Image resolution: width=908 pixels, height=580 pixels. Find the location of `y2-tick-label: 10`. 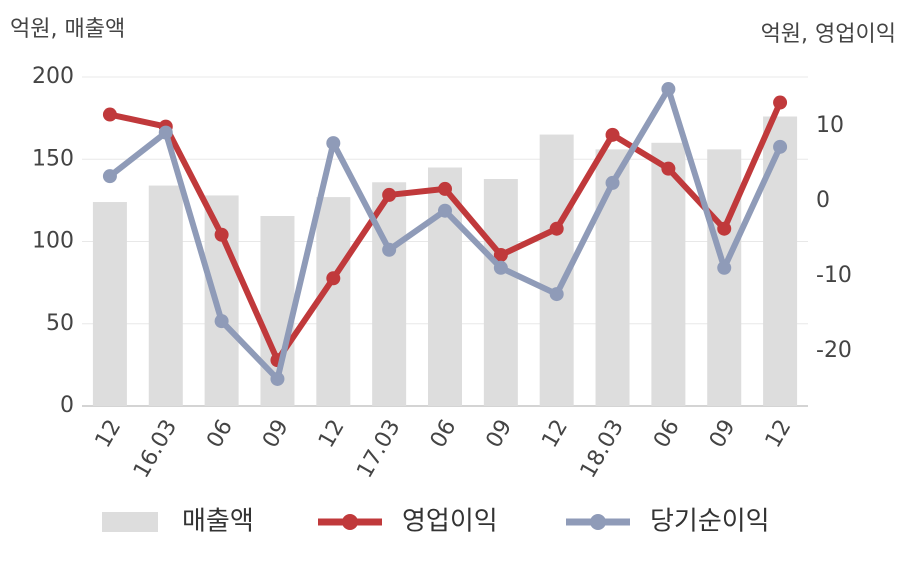

y2-tick-label: 10 is located at coordinates (830, 125).